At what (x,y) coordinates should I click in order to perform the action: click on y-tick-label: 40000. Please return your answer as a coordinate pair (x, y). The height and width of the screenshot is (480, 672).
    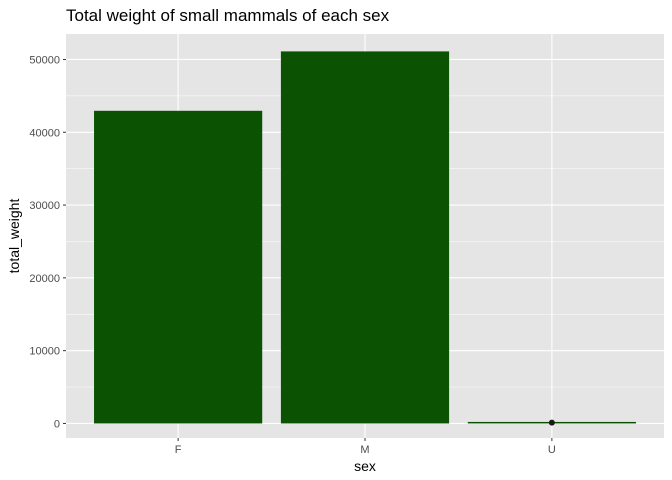
    Looking at the image, I should click on (44, 133).